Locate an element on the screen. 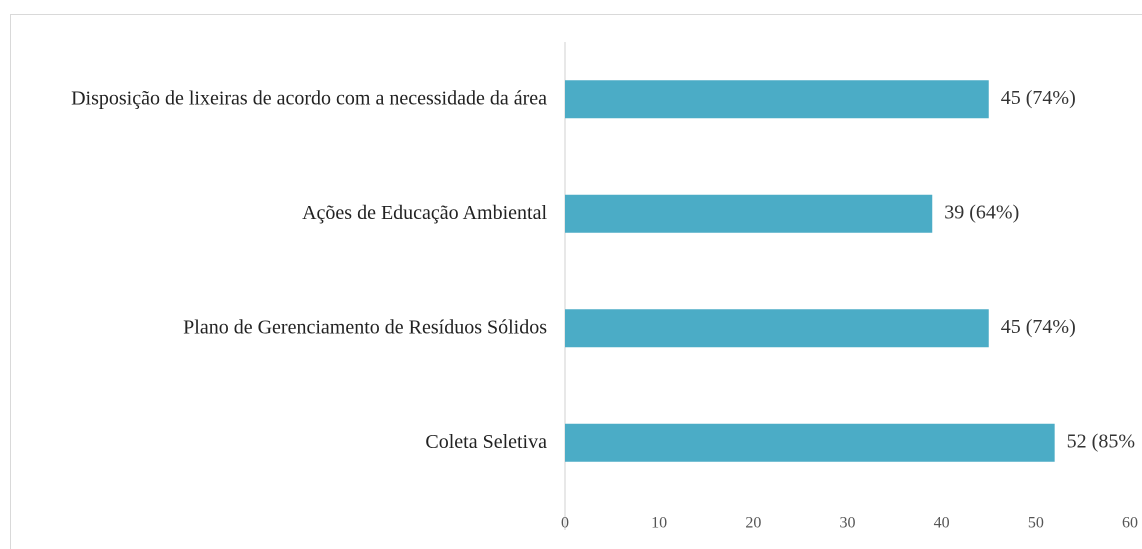 This screenshot has height=549, width=1142. value-label: 52 (85% is located at coordinates (1101, 441).